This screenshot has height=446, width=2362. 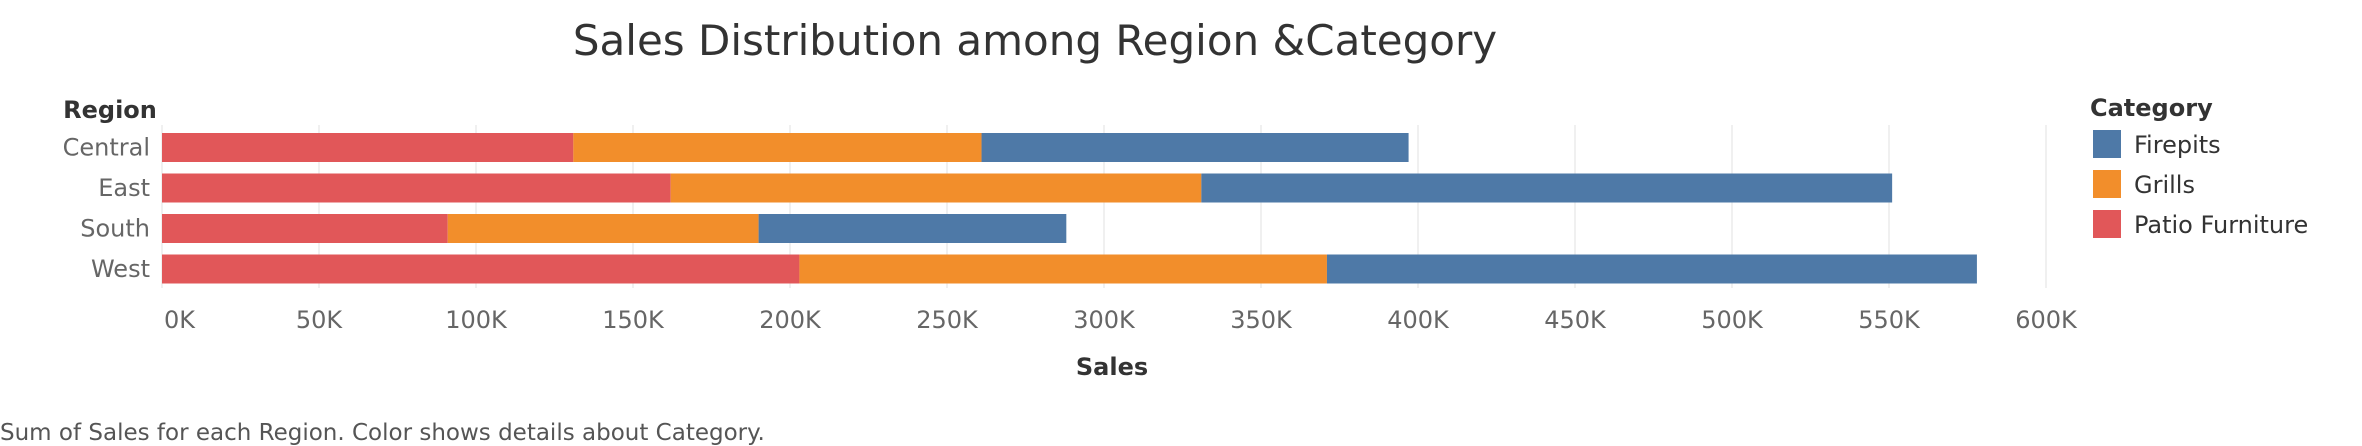 I want to click on bar-south-firepits, so click(x=912, y=228).